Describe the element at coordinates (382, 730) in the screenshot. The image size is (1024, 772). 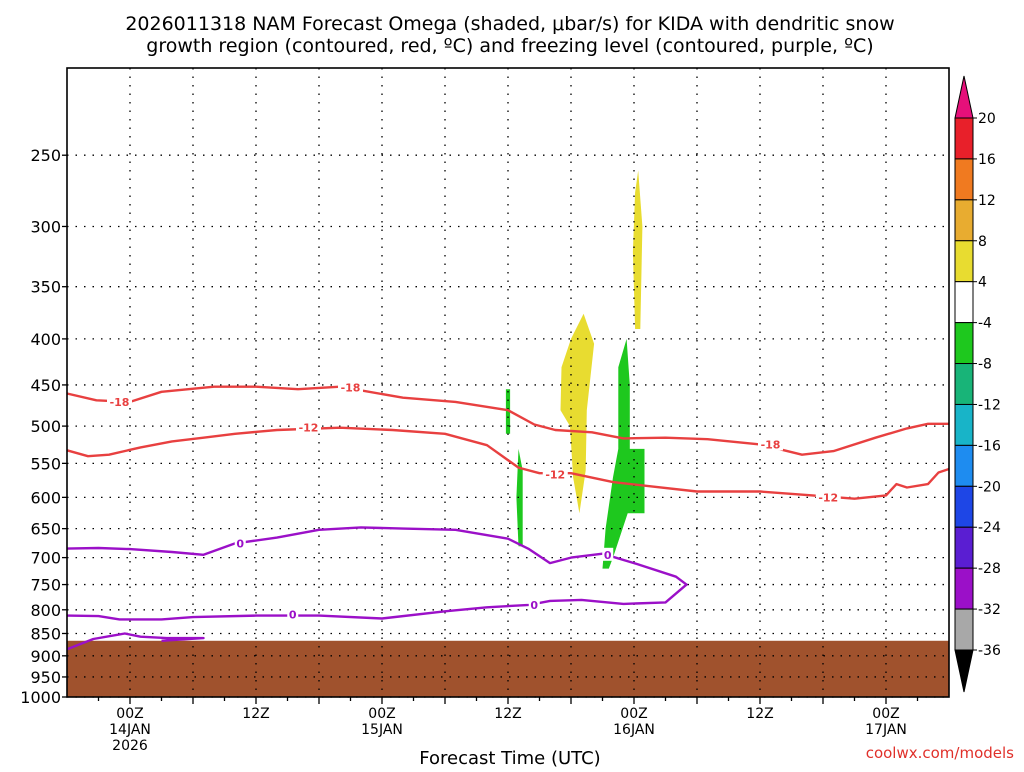
I see `x-tick-label-2-1: 15JAN` at that location.